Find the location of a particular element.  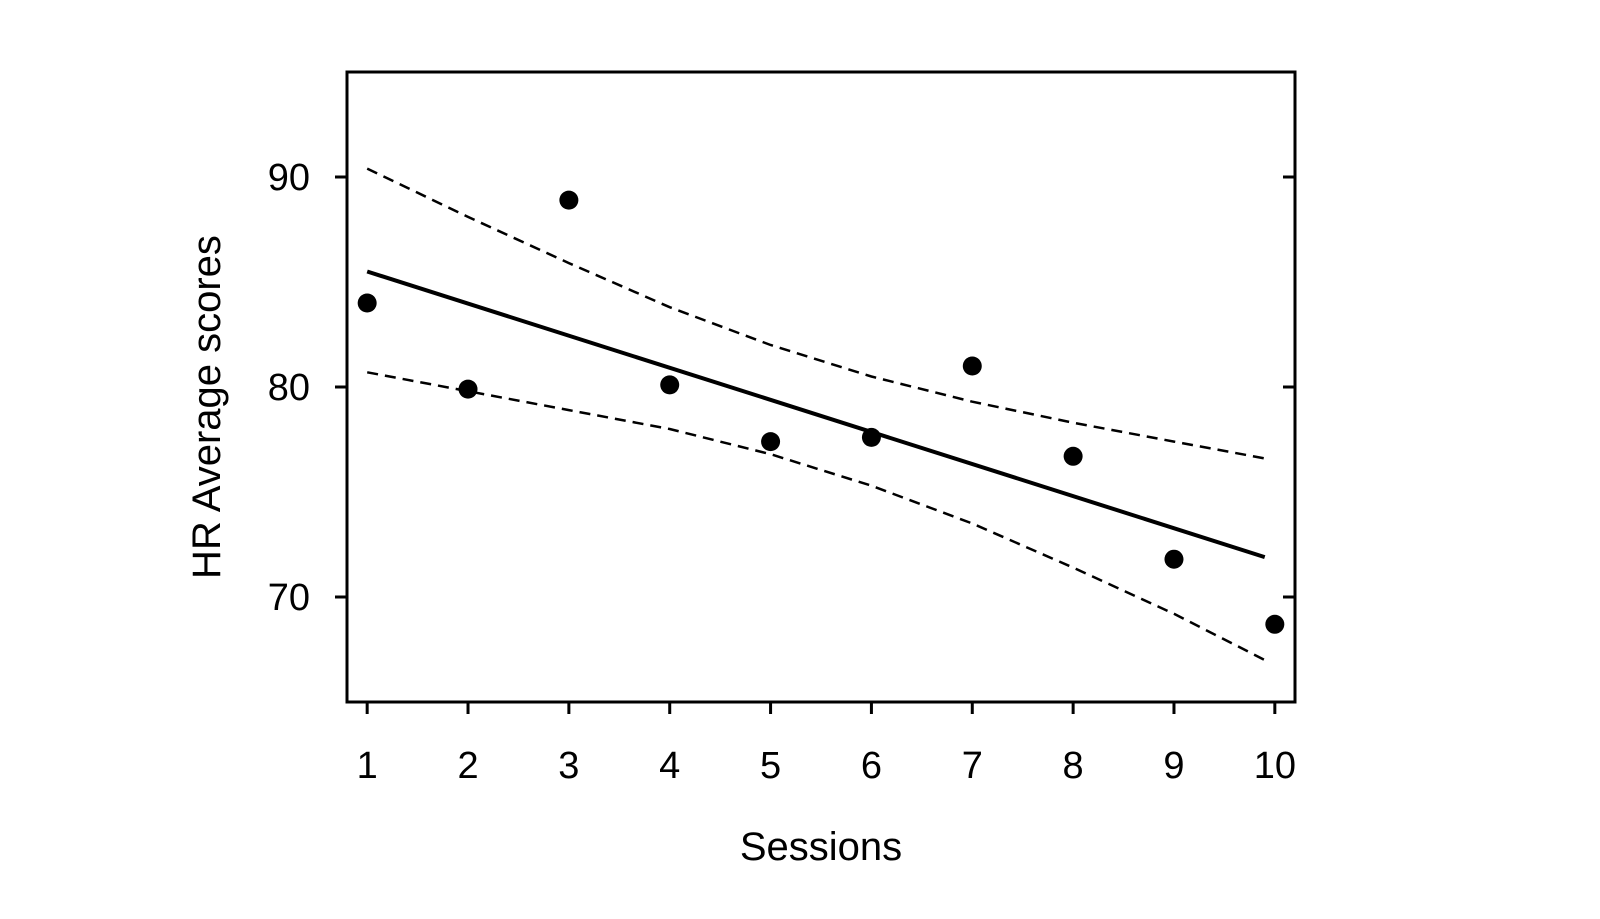

x-tick-label: 10 is located at coordinates (1275, 766).